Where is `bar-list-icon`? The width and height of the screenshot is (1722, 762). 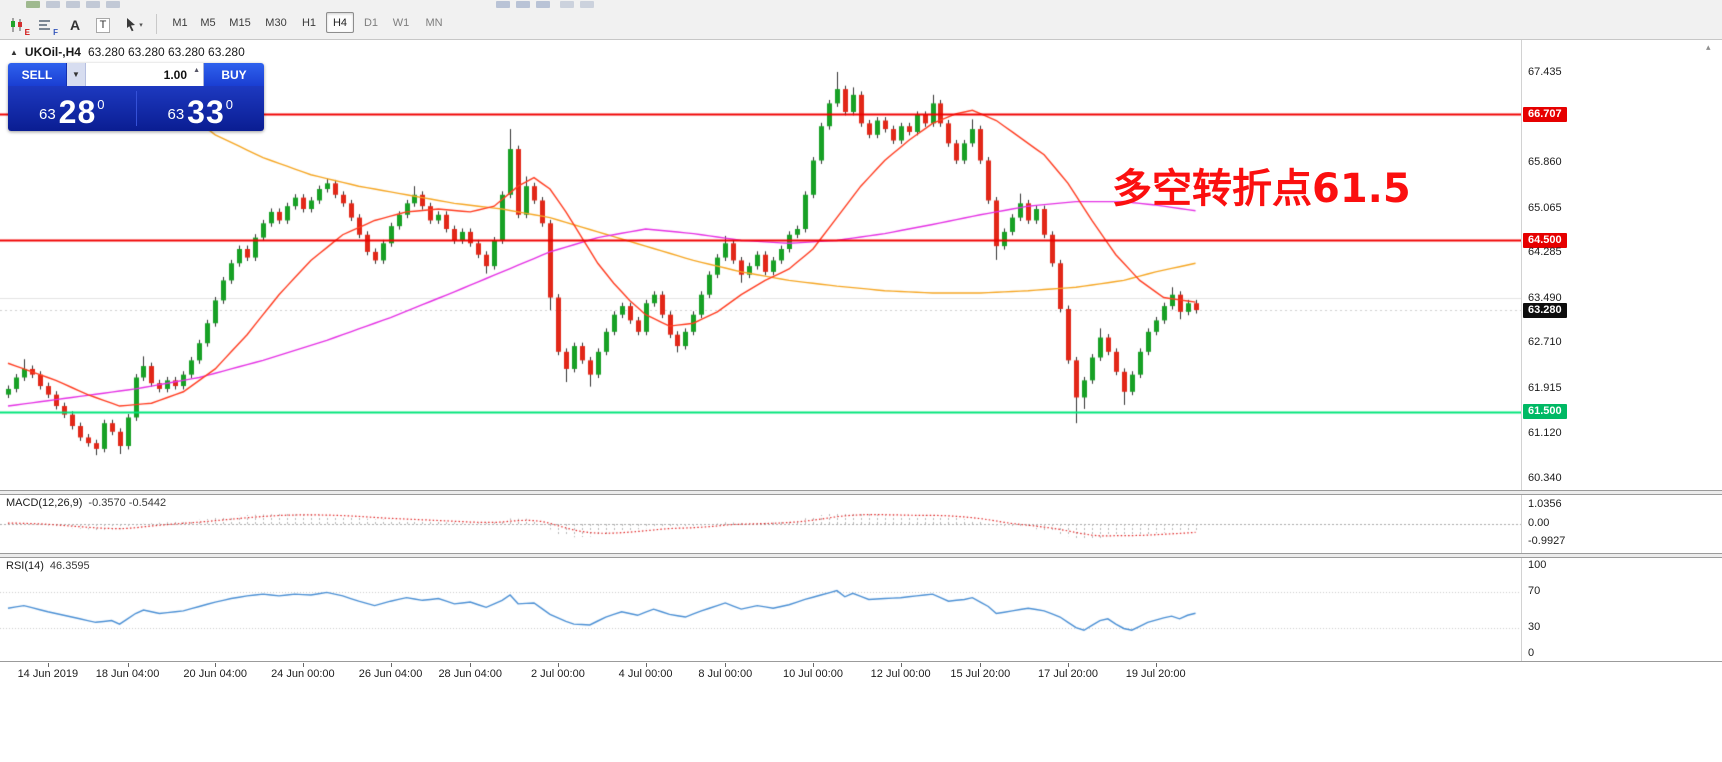 bar-list-icon is located at coordinates (44, 25).